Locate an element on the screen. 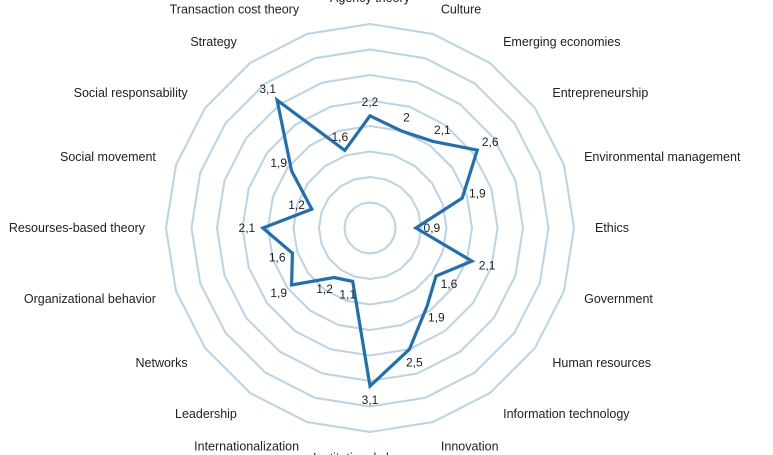  value-label-social-responsability: 1,9 is located at coordinates (278, 163).